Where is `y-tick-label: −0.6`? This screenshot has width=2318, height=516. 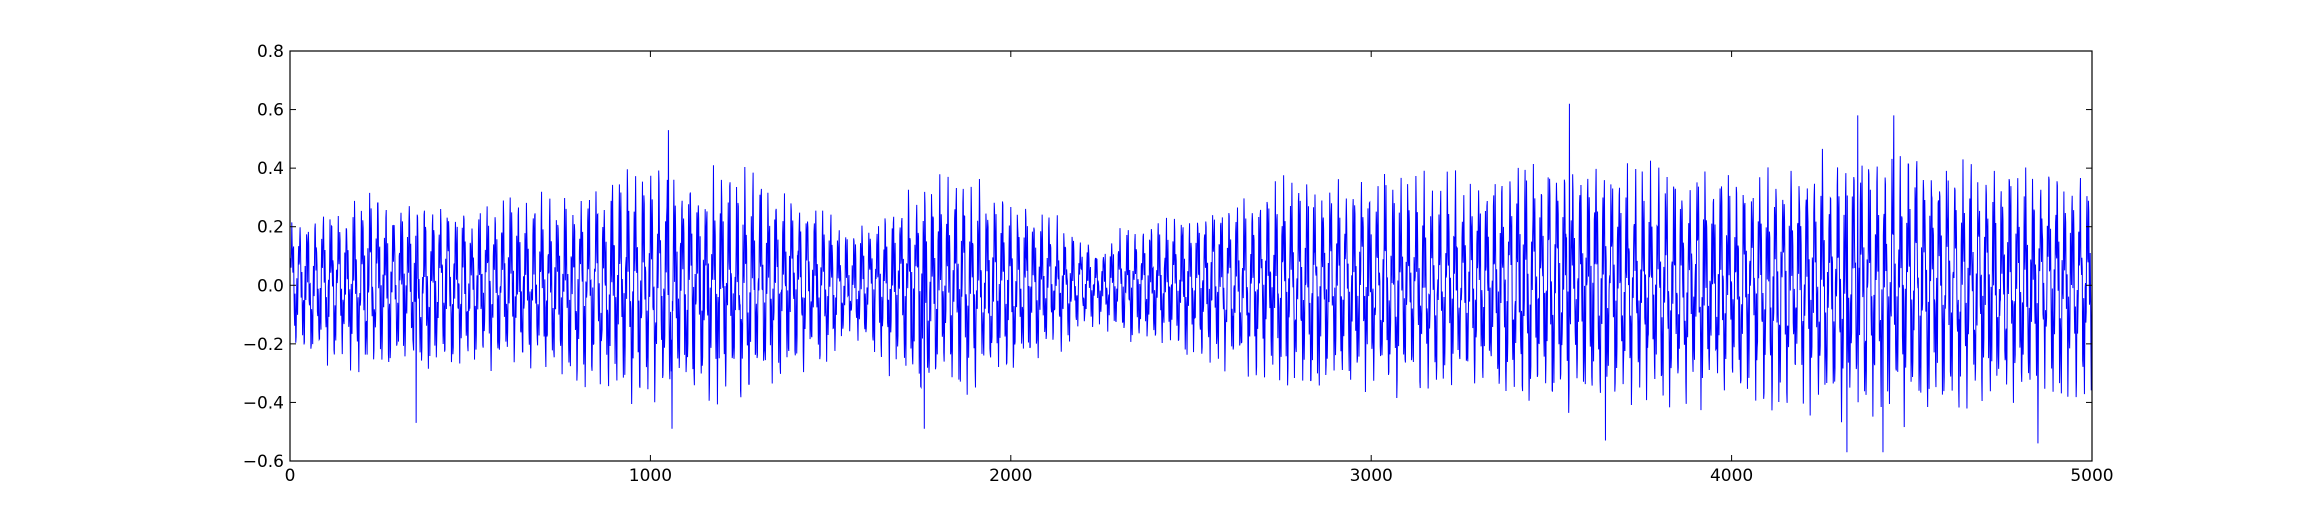
y-tick-label: −0.6 is located at coordinates (263, 462).